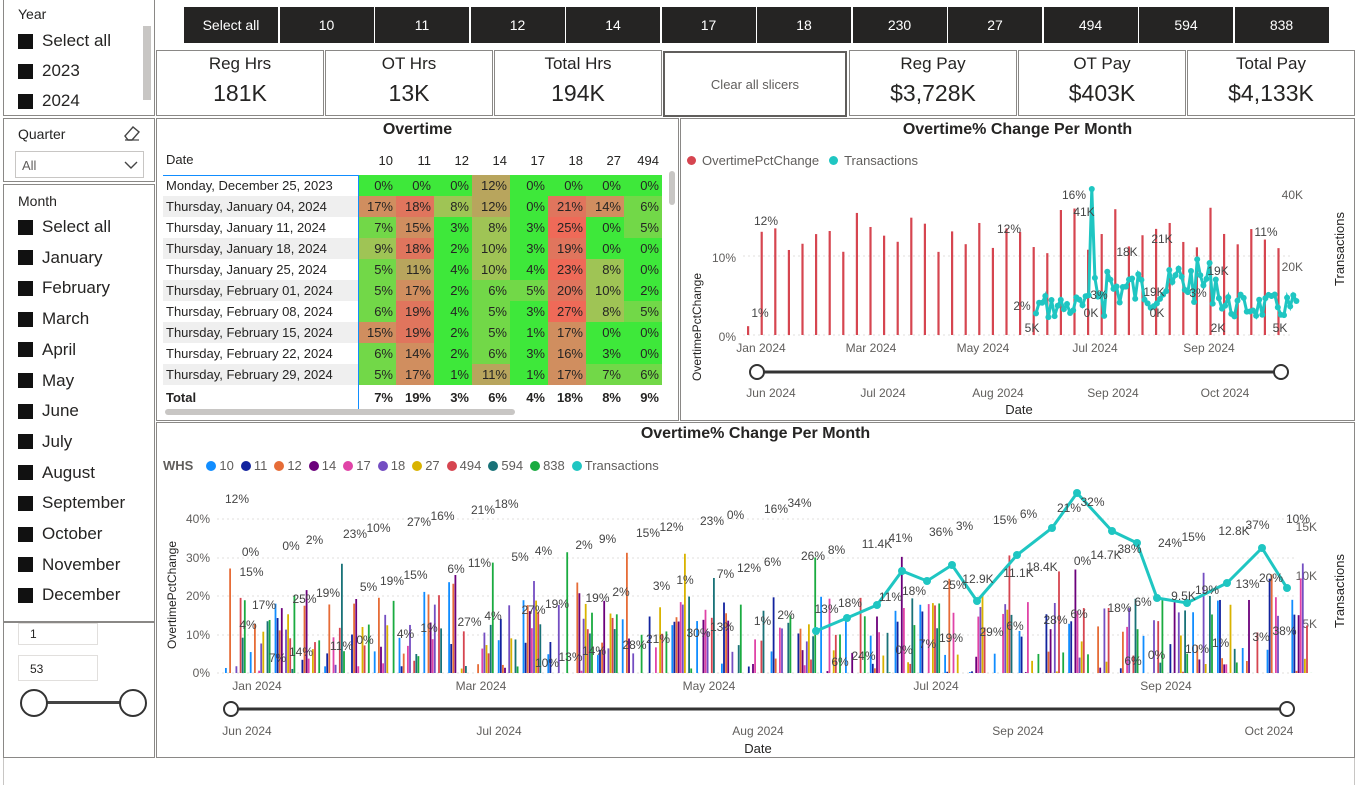 The image size is (1358, 785). What do you see at coordinates (1281, 372) in the screenshot?
I see `date-slider-end-handle` at bounding box center [1281, 372].